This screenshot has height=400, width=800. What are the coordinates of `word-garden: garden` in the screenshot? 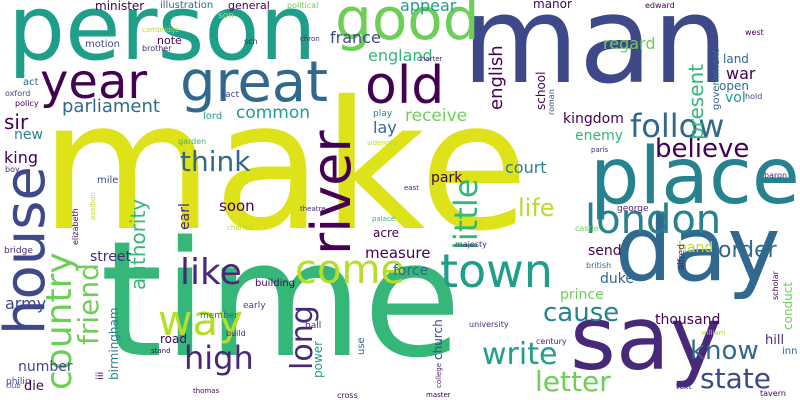 It's located at (192, 141).